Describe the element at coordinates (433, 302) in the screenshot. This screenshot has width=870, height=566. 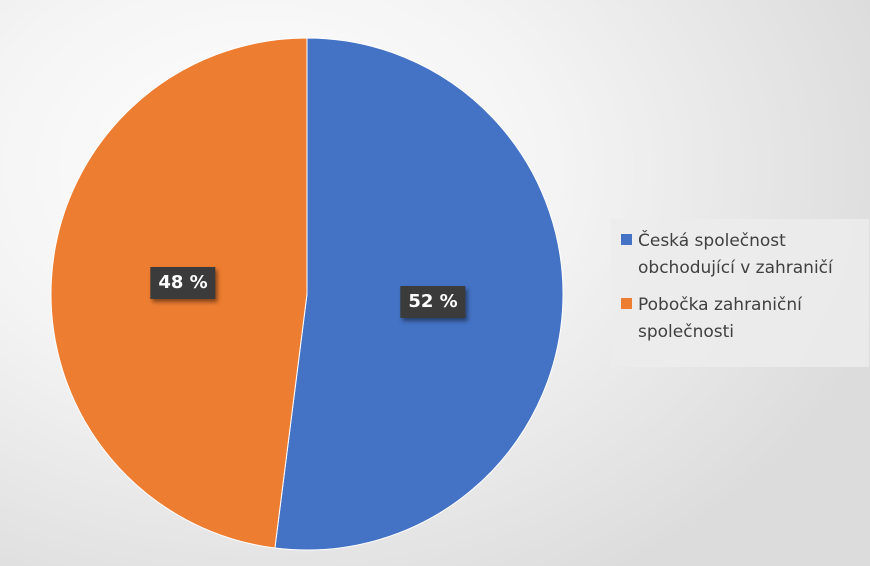
I see `data-label-slice-0: 52 %` at that location.